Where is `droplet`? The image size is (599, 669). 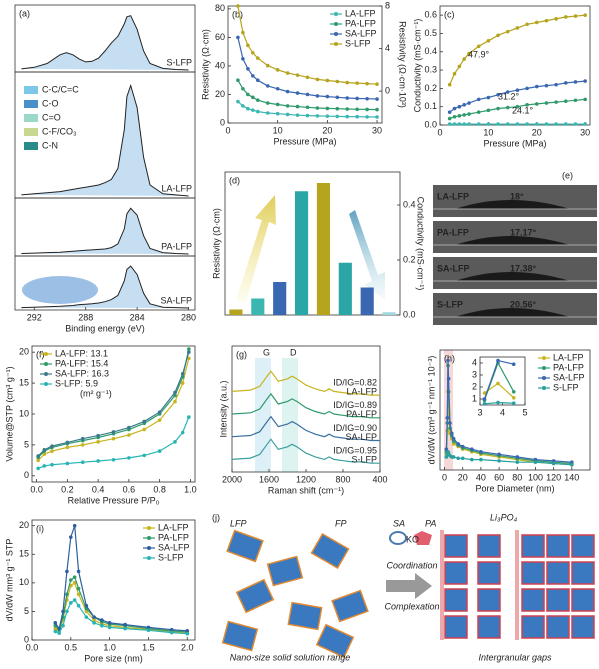 droplet is located at coordinates (512, 240).